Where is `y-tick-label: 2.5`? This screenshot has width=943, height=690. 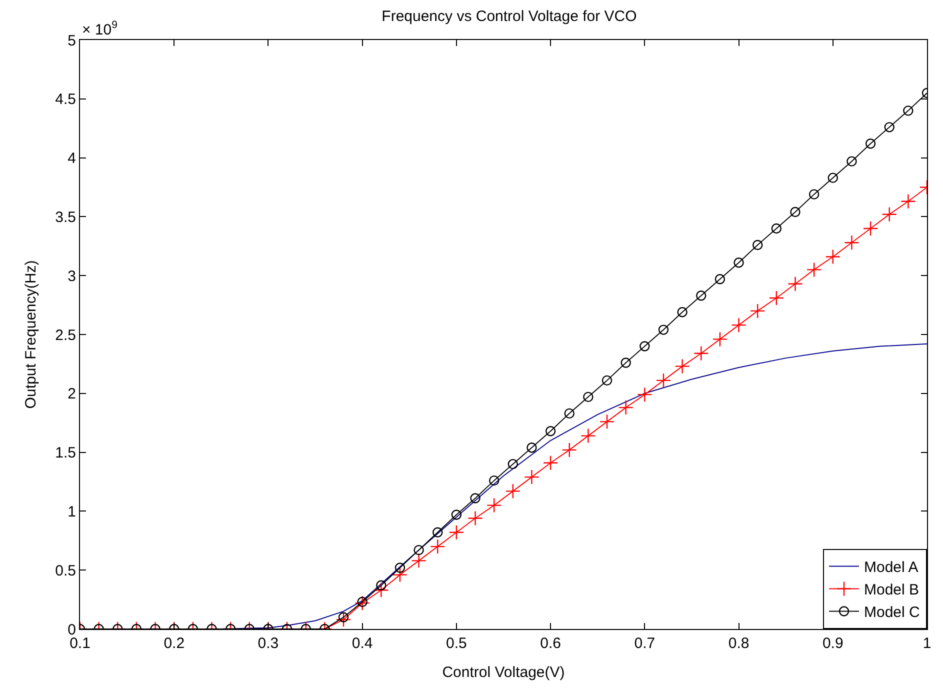
y-tick-label: 2.5 is located at coordinates (65, 335).